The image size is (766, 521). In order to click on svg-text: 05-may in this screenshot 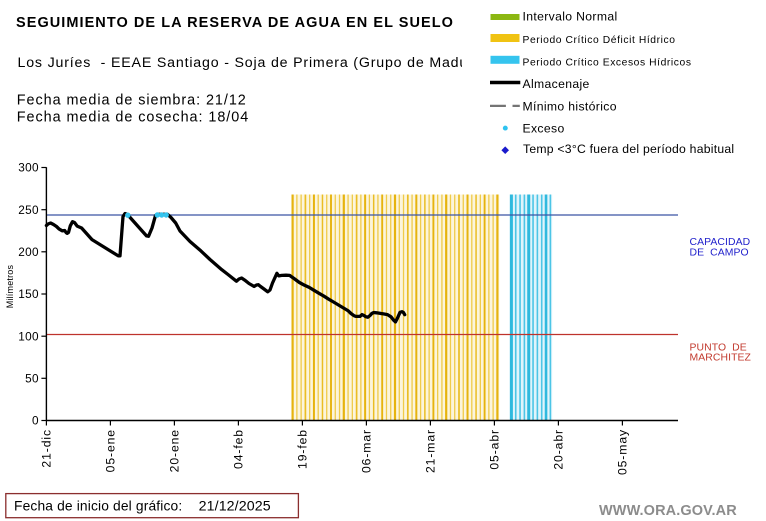, I will do `click(623, 452)`.